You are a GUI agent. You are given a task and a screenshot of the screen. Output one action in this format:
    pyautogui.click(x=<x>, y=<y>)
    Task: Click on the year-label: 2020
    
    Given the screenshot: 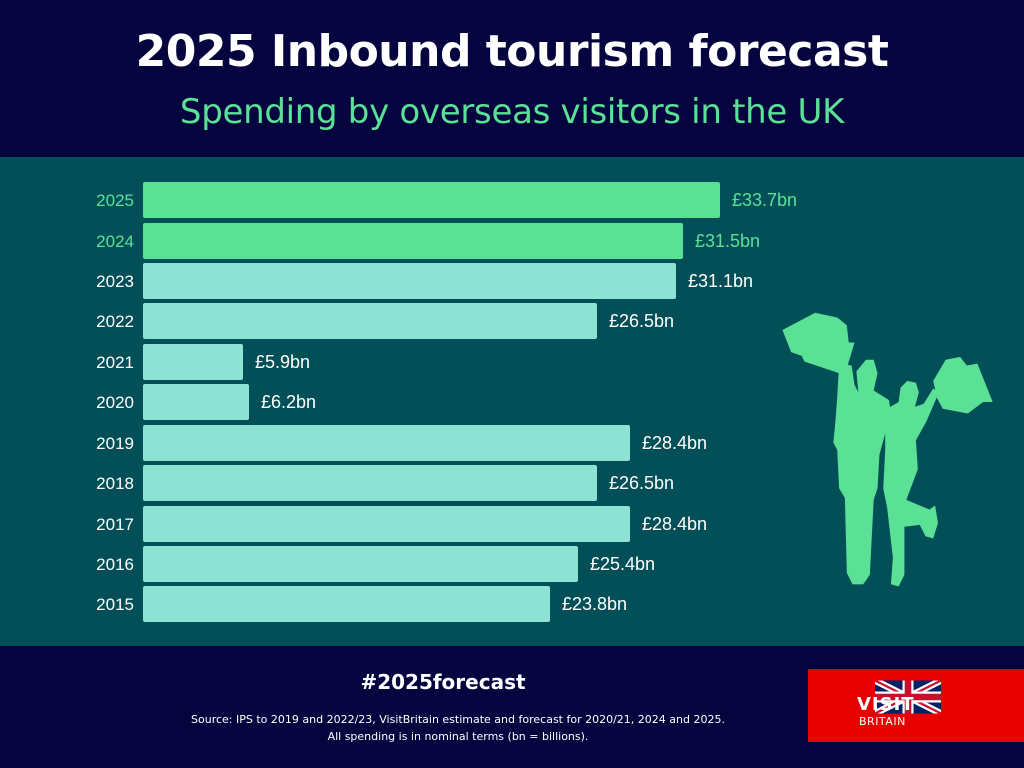 What is the action you would take?
    pyautogui.click(x=115, y=402)
    